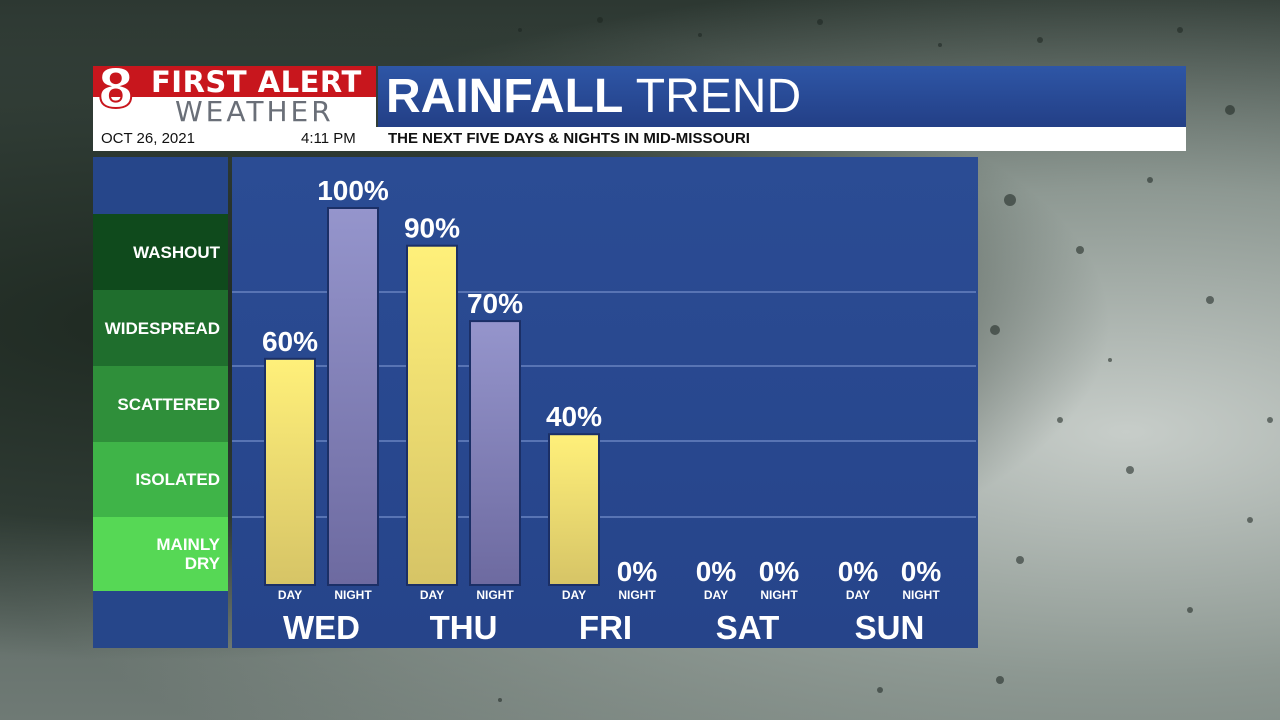  I want to click on value-label: 70%, so click(495, 303).